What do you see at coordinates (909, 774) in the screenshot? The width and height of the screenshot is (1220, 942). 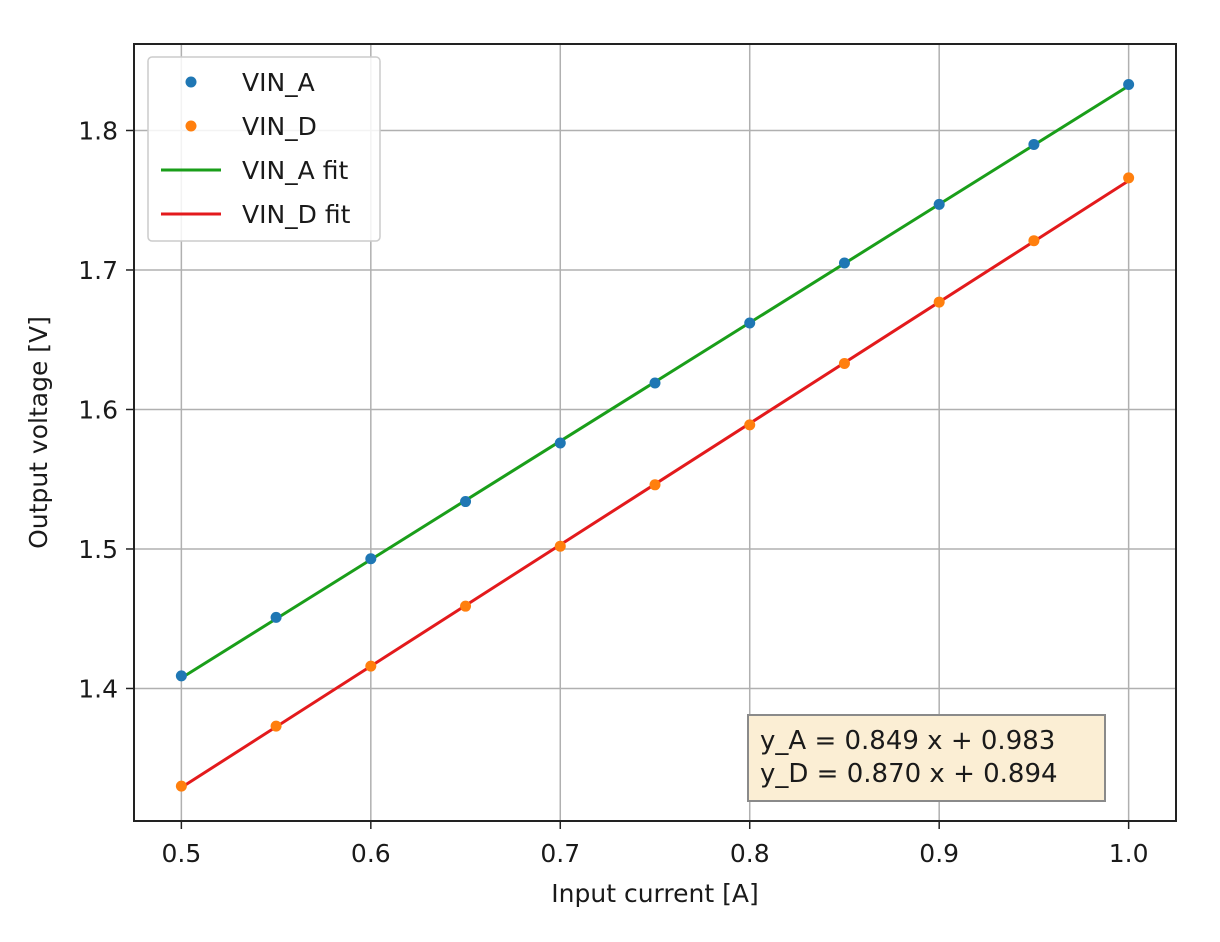 I see `annotation-line-d: y_D = 0.870 x + 0.894` at bounding box center [909, 774].